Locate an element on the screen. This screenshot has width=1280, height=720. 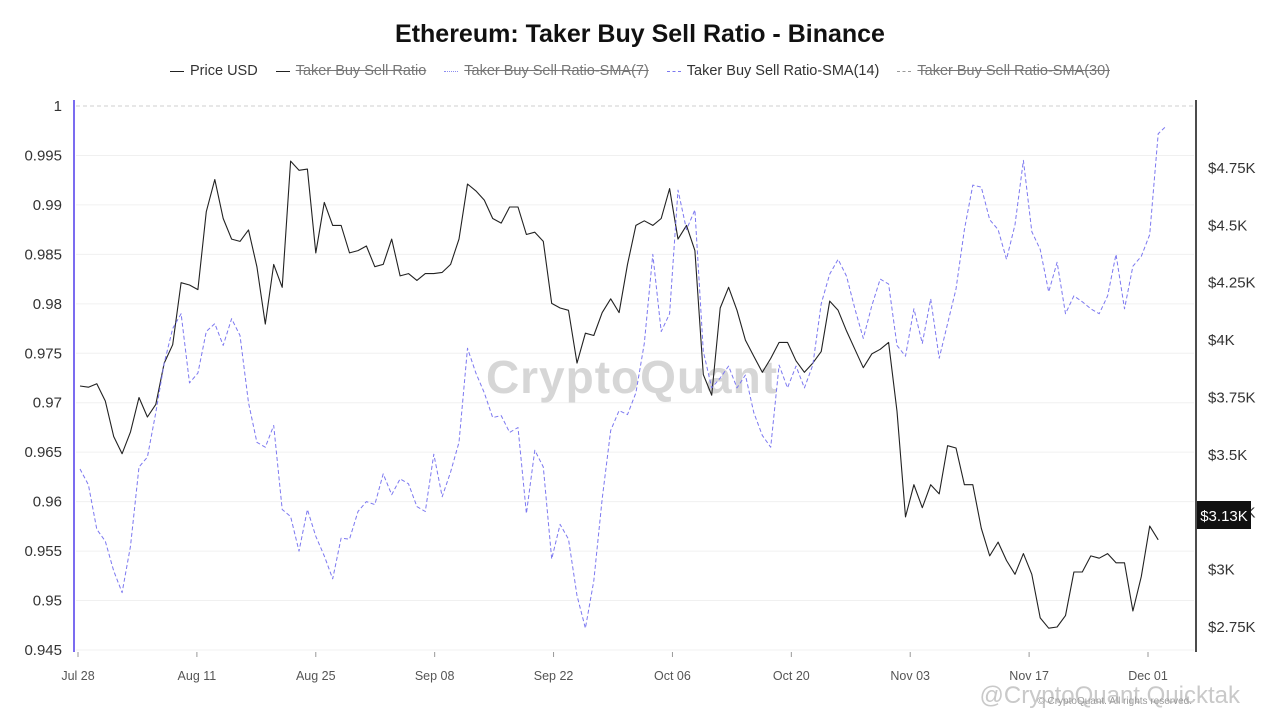
left-tick-label: 0.96 is located at coordinates (47, 502).